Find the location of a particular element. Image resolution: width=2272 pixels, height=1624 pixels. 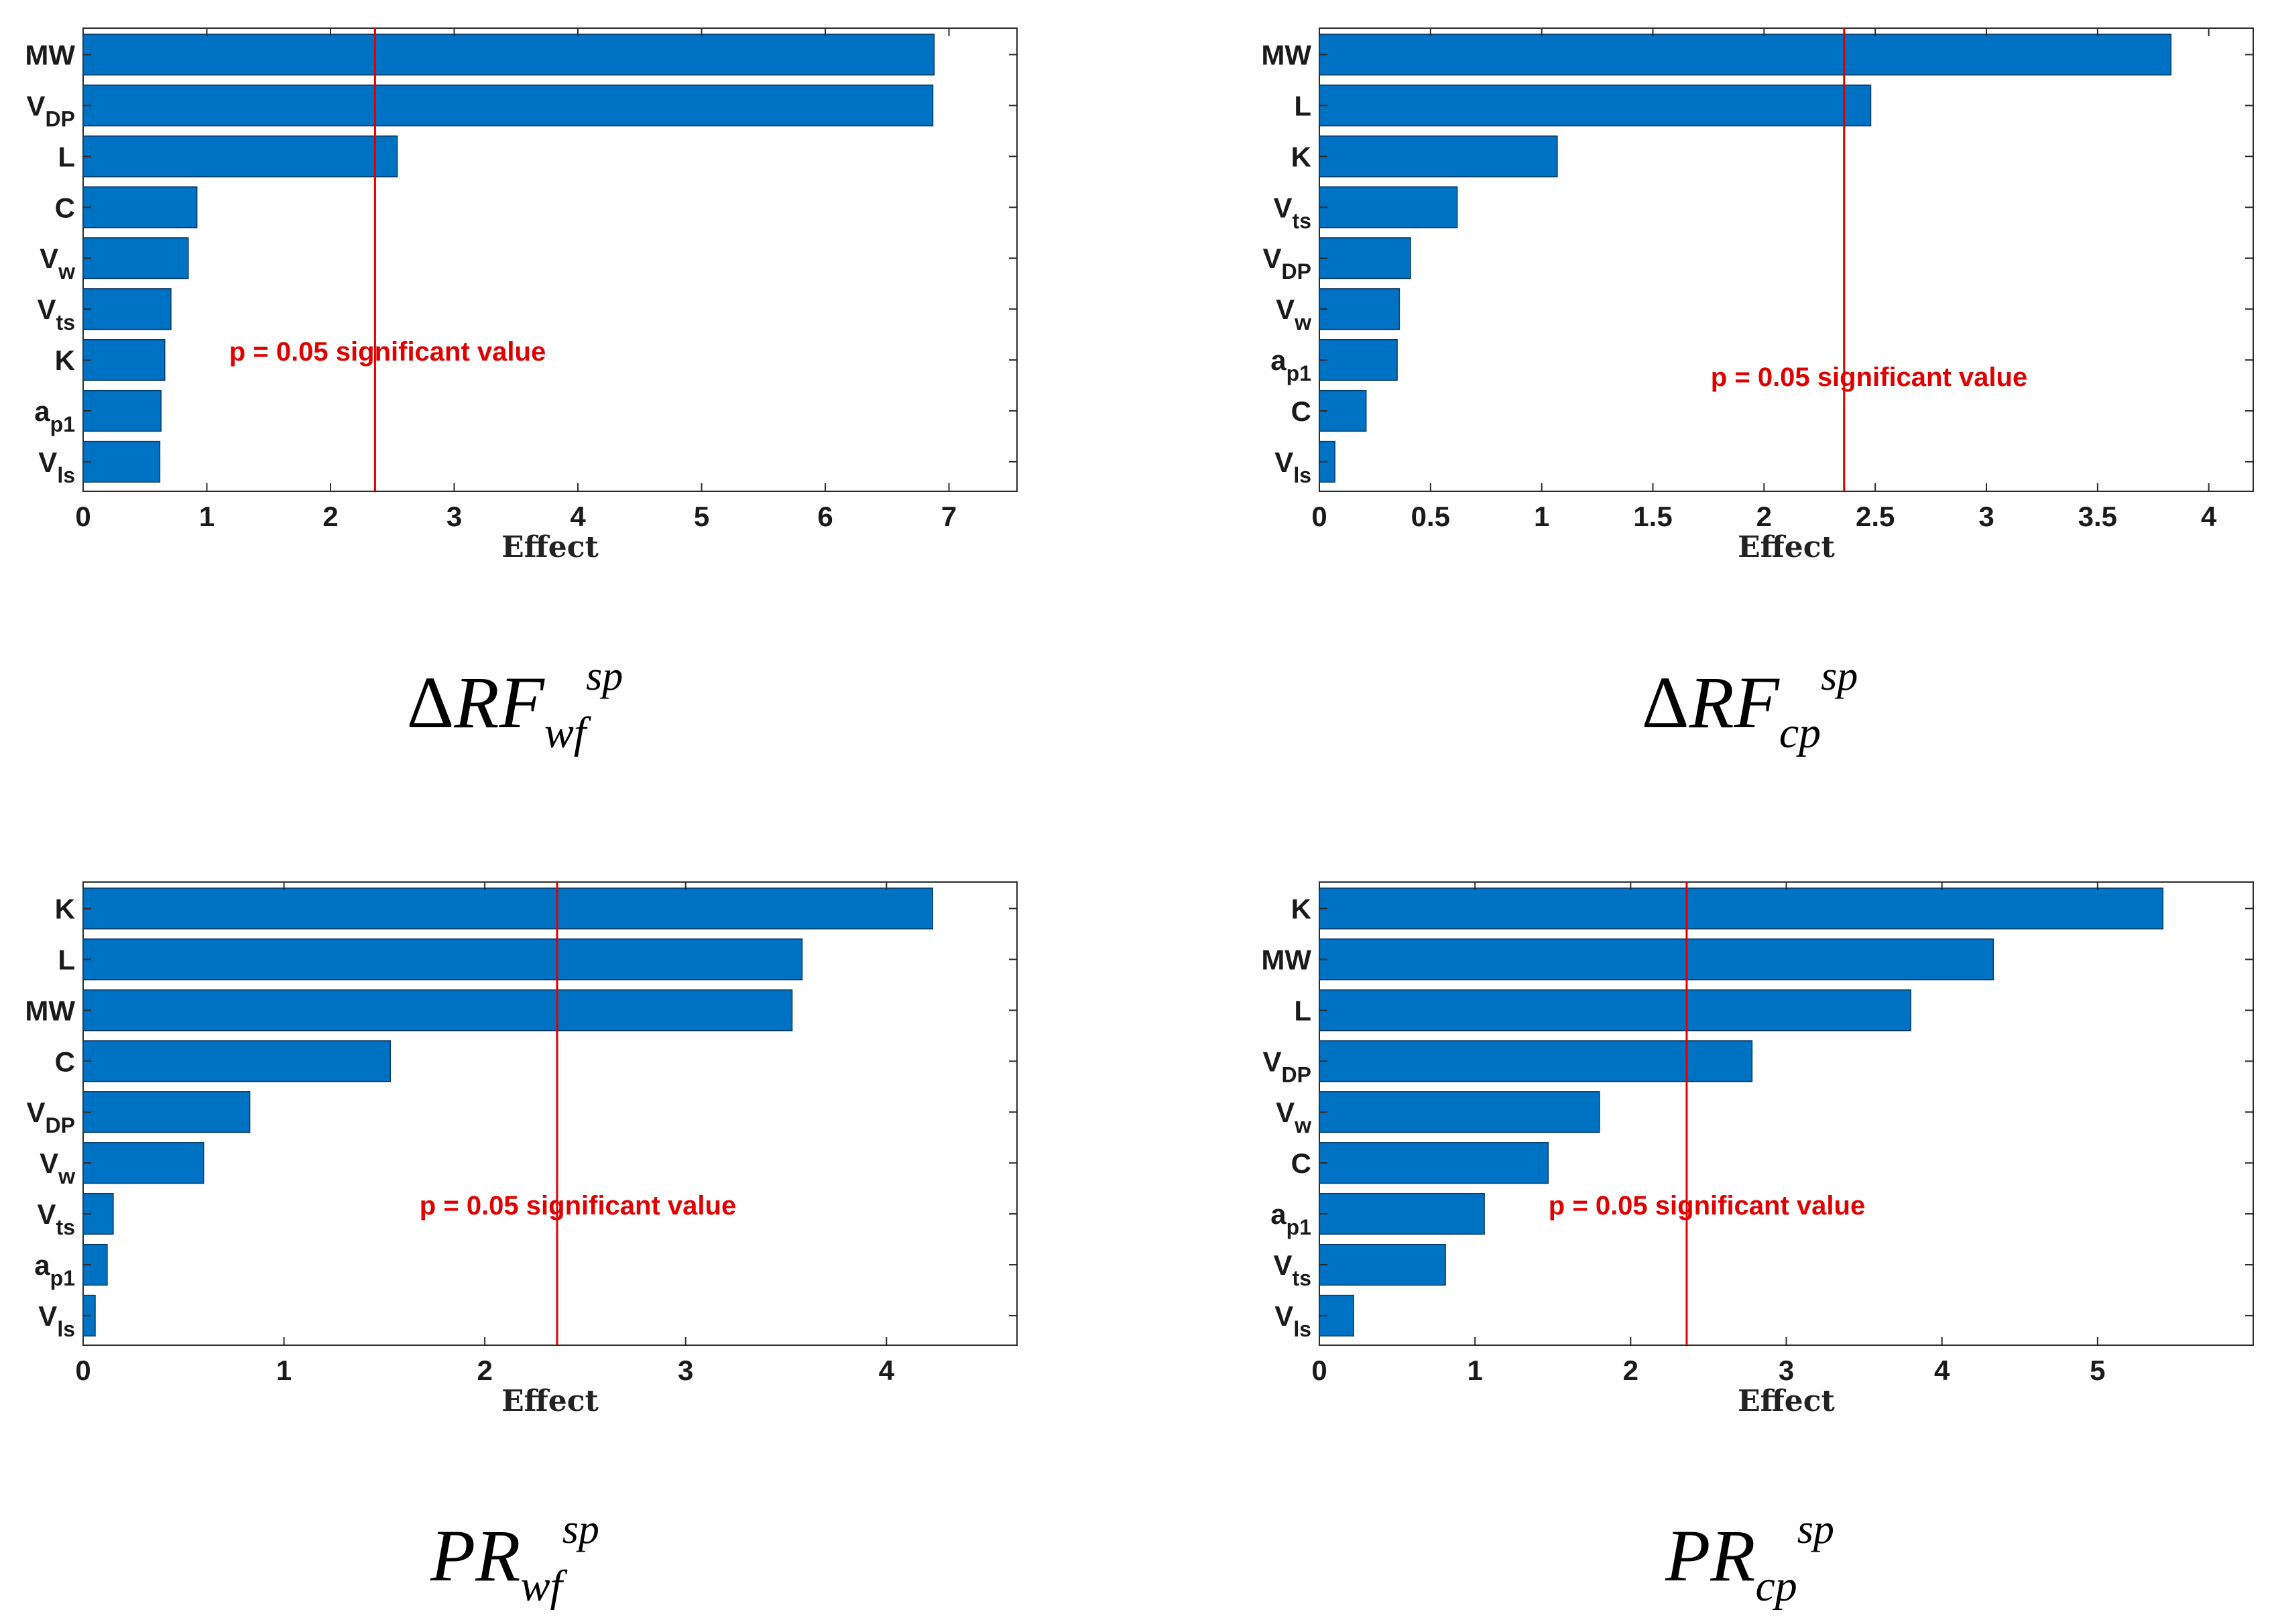

chart-caption: ΔRFwfsp is located at coordinates (515, 705).